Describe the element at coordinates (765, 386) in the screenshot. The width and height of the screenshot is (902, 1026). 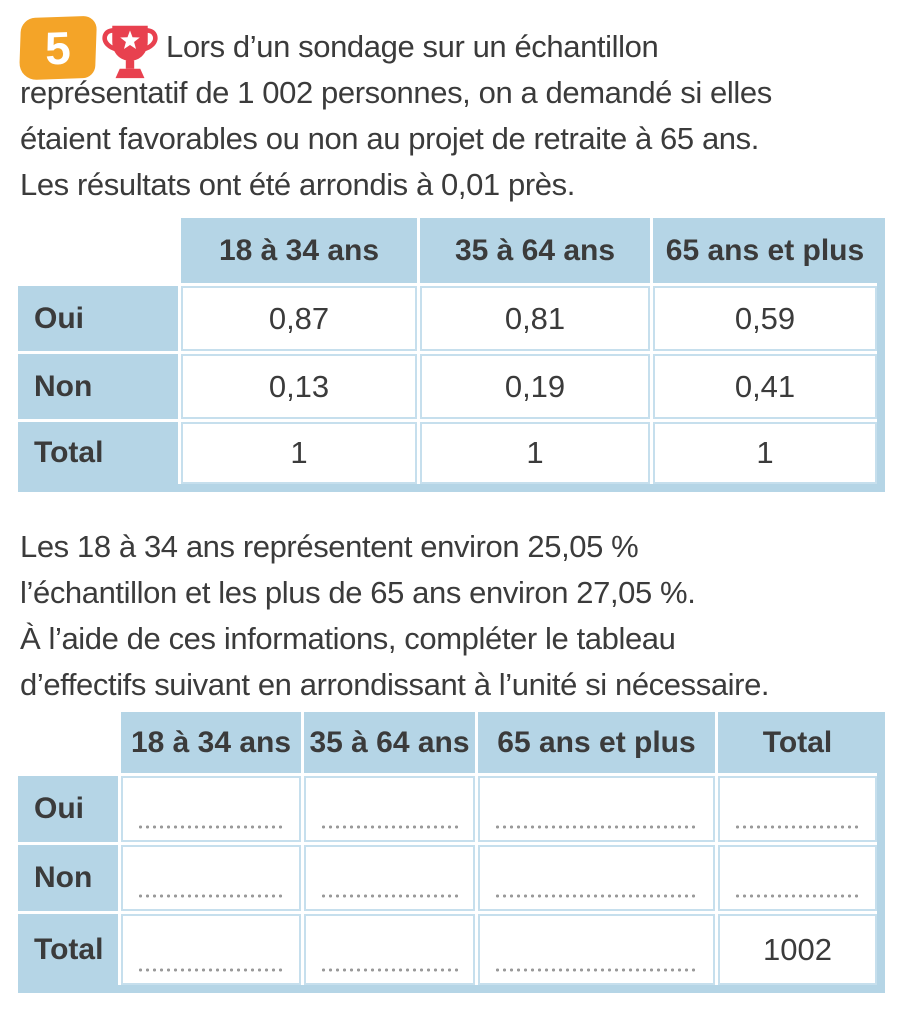
I see `value-cell: 0,41` at that location.